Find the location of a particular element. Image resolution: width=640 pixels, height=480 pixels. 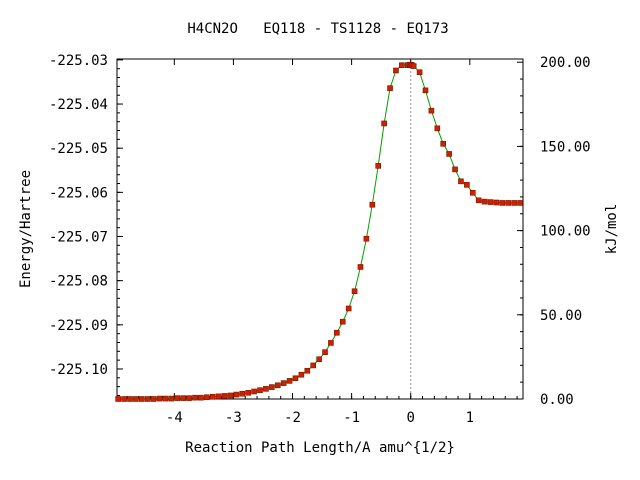

y-tick-label: -225.10 is located at coordinates (78, 370).